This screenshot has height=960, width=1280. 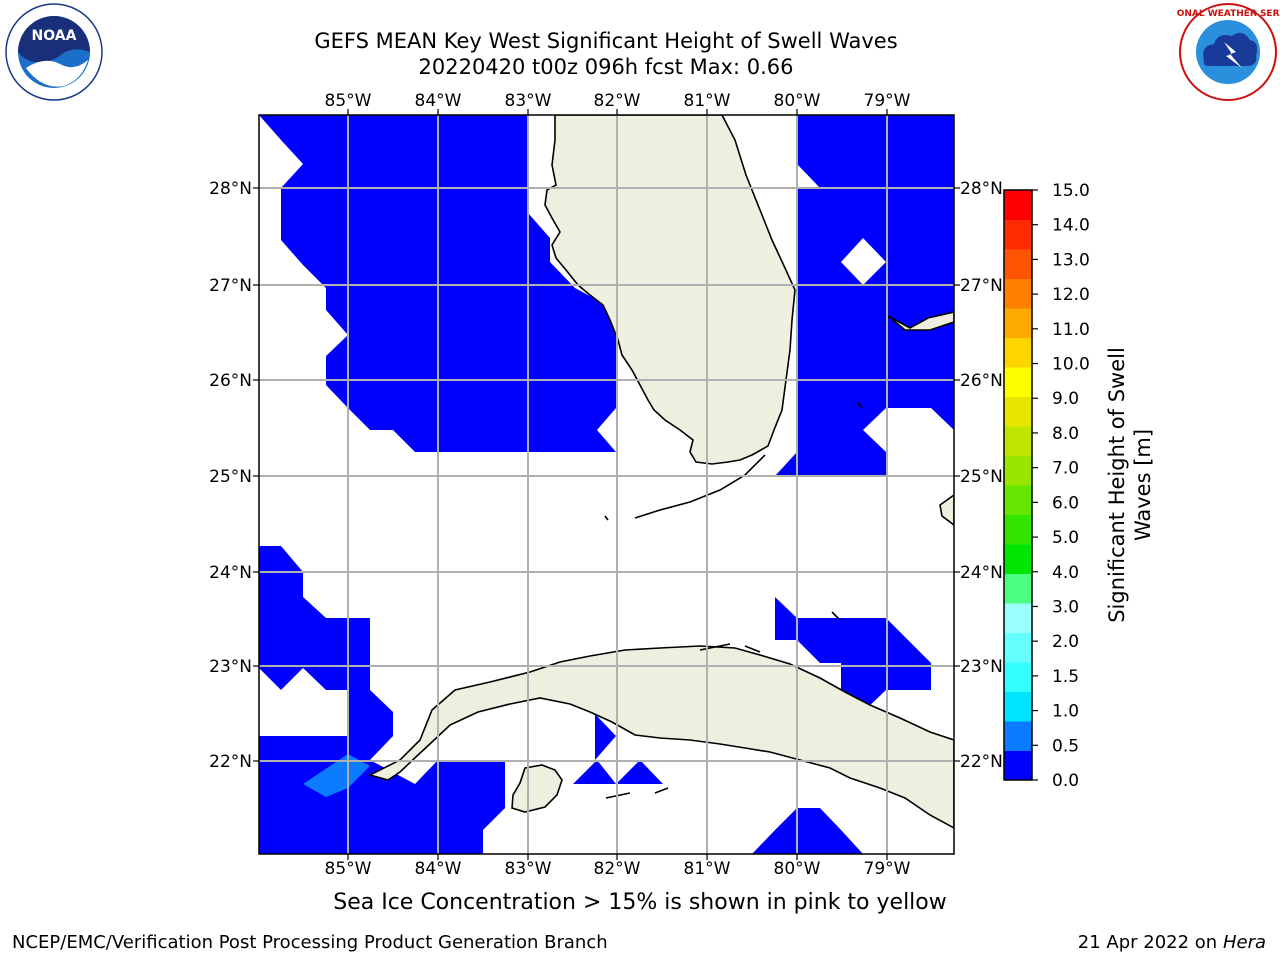 I want to click on lon-label-top: 83°W, so click(x=528, y=101).